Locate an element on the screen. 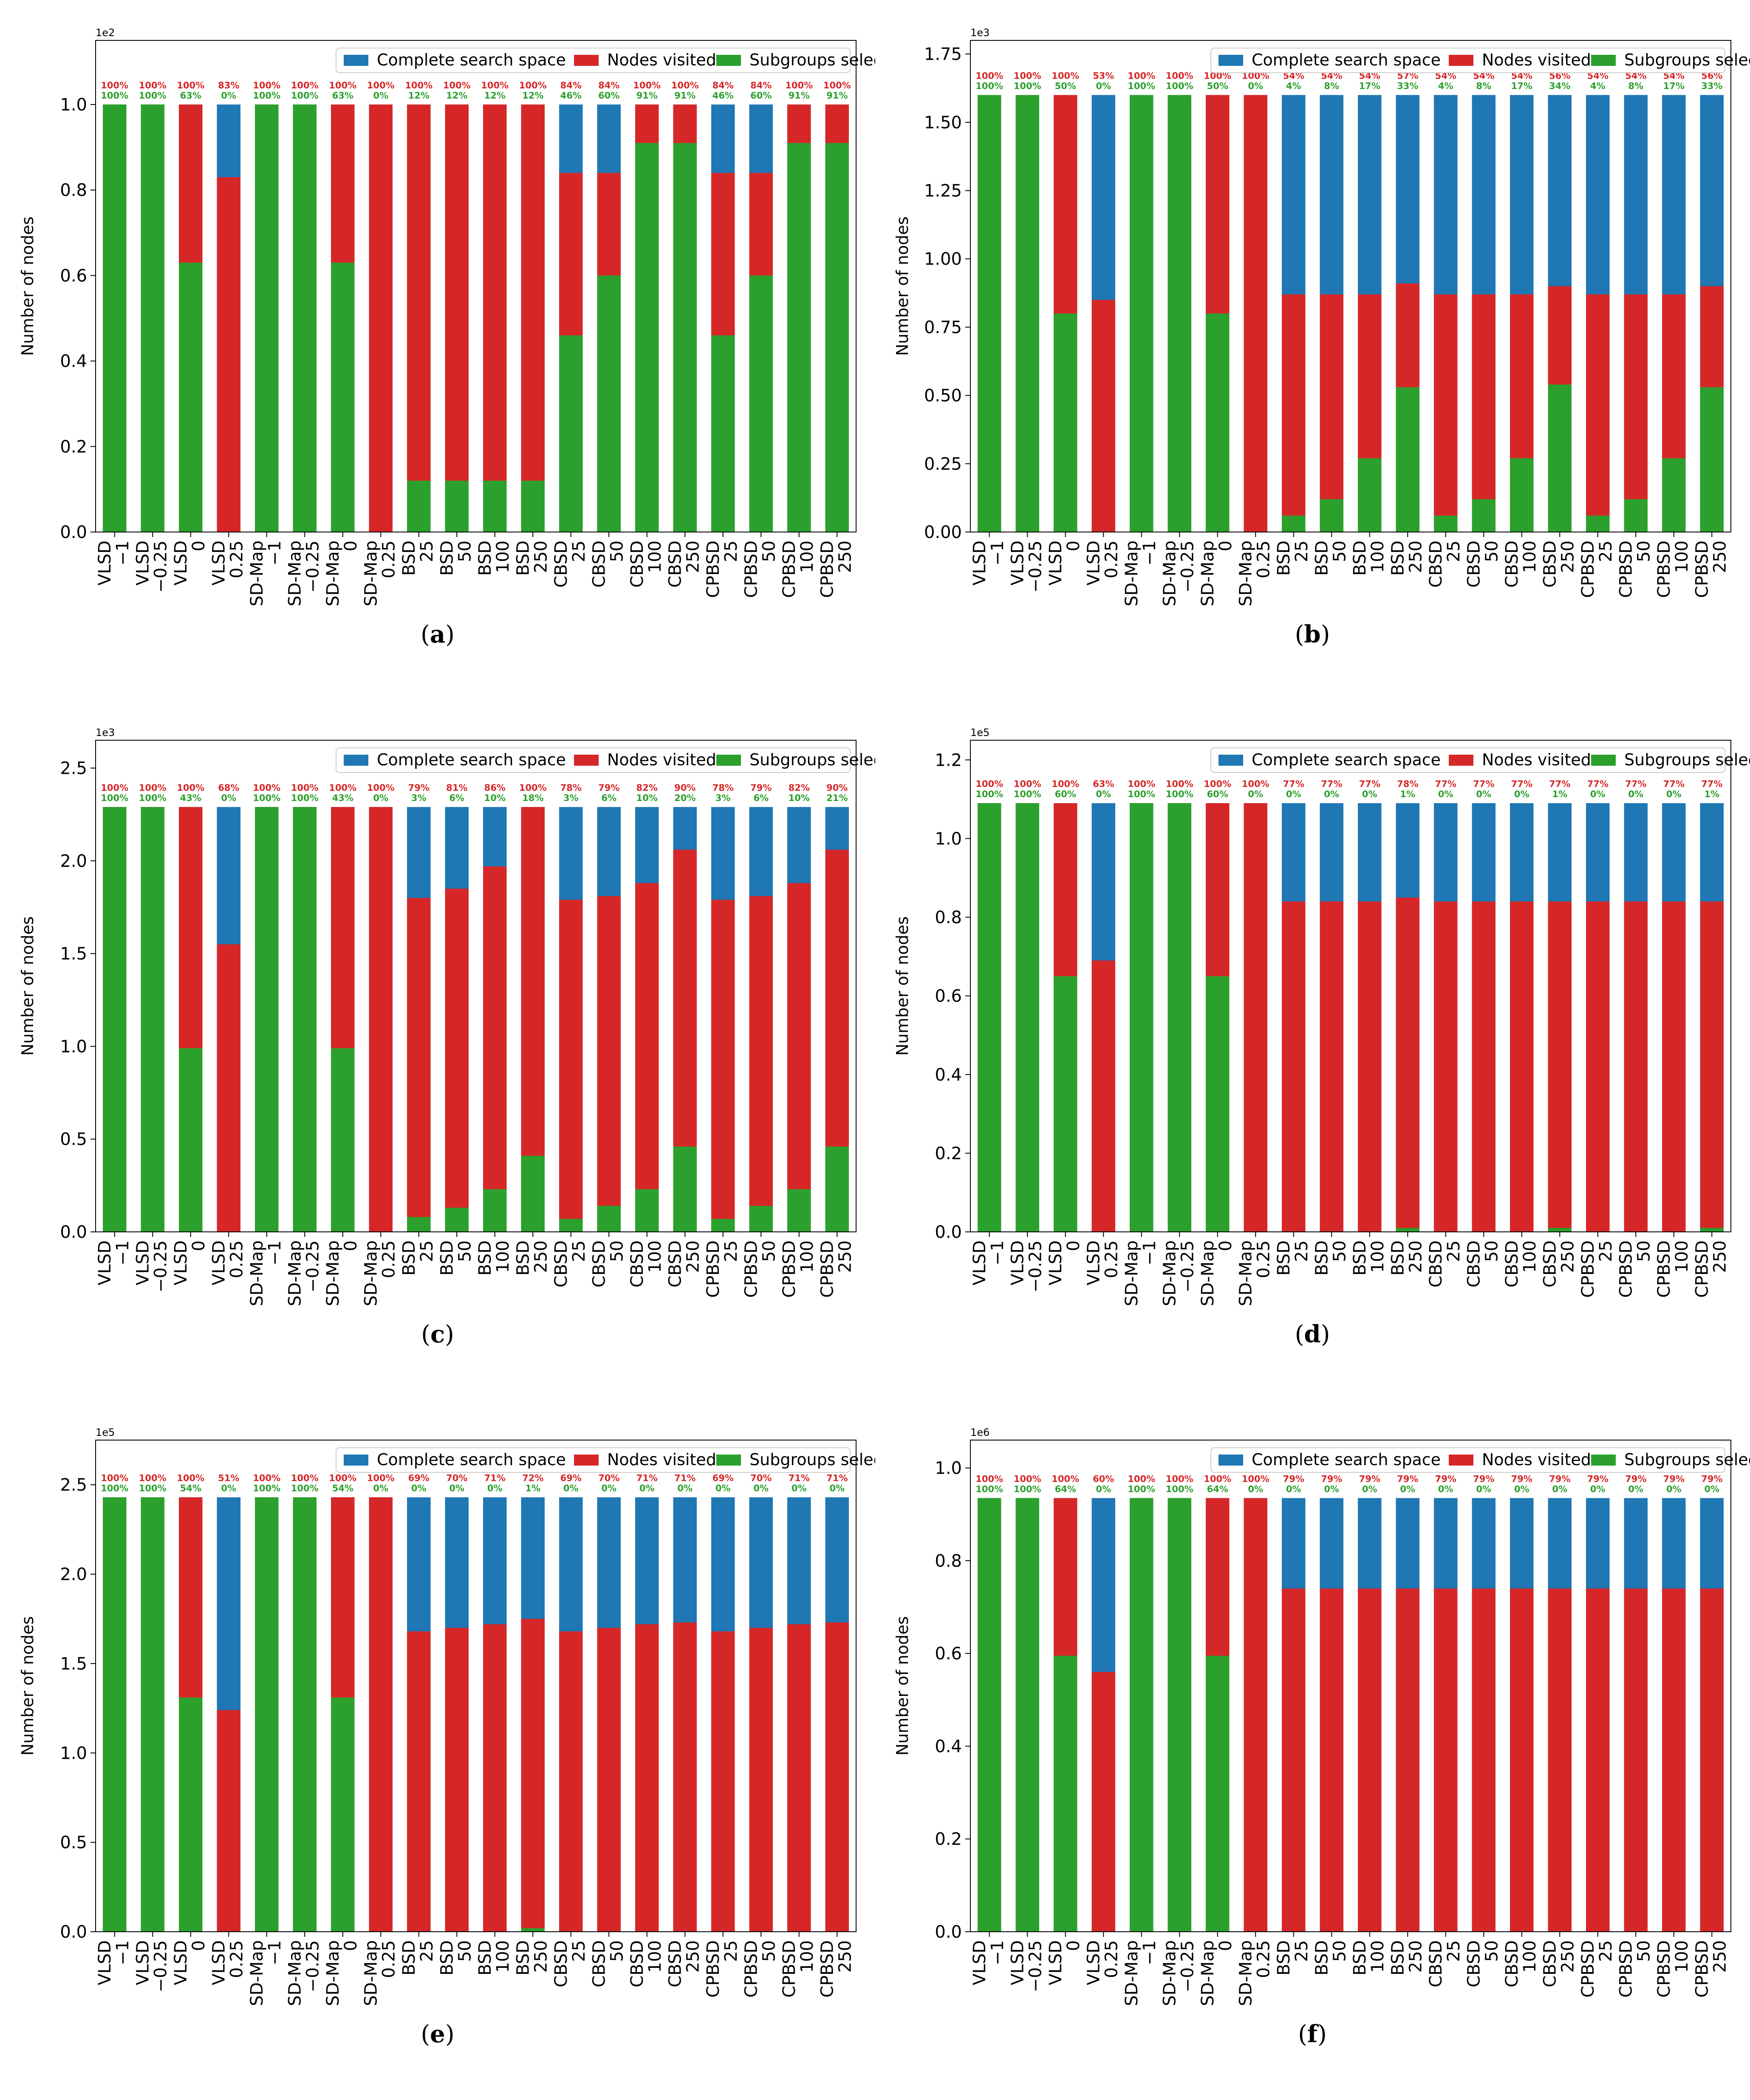 The height and width of the screenshot is (2100, 1750). pct-selected-label: 60% is located at coordinates (1217, 794).